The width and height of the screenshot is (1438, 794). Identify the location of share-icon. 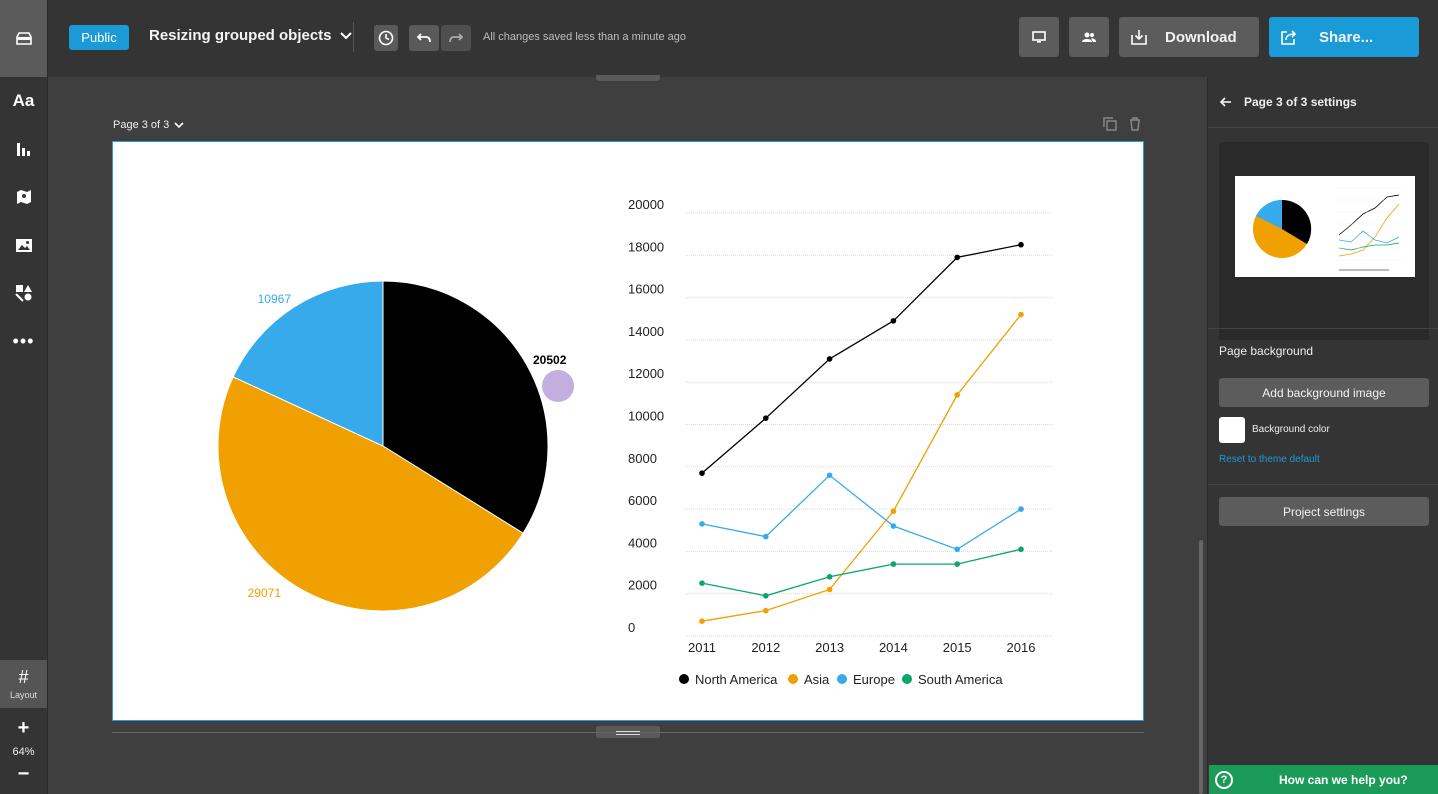
(1289, 37).